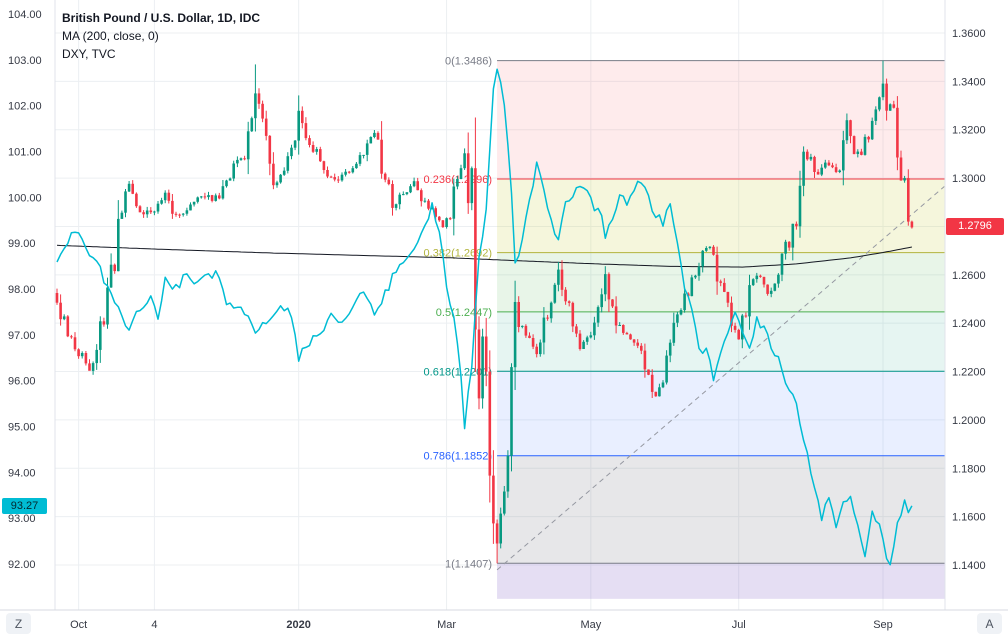 This screenshot has width=1008, height=639. I want to click on ma-200-line, so click(484, 256).